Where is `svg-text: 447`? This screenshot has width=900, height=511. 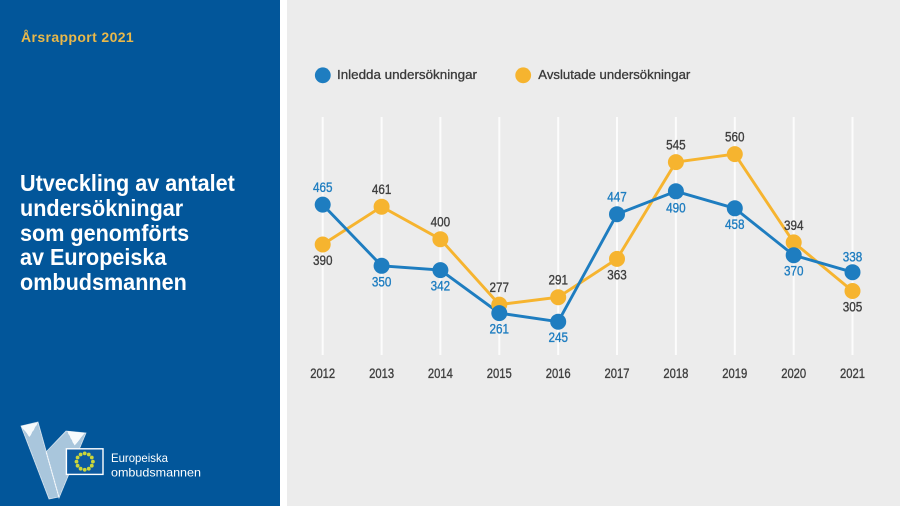
svg-text: 447 is located at coordinates (617, 197).